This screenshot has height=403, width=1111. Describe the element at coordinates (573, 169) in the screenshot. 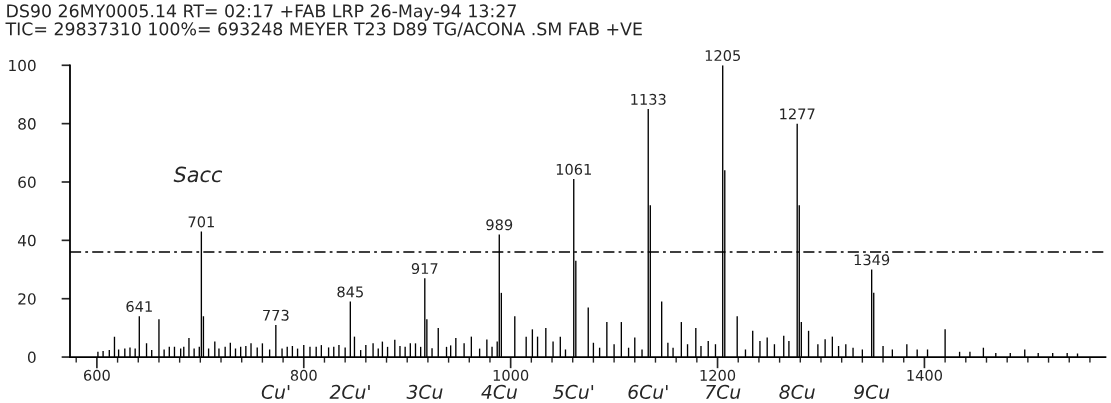

I see `annotation: 1061` at that location.